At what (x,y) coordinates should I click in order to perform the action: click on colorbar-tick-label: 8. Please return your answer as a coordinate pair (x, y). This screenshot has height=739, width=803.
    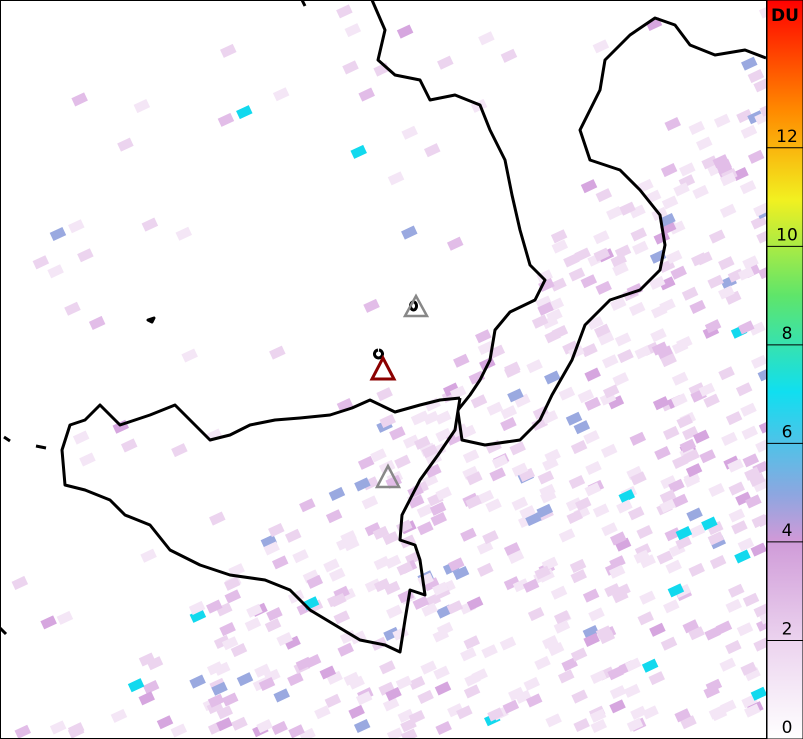
    Looking at the image, I should click on (787, 334).